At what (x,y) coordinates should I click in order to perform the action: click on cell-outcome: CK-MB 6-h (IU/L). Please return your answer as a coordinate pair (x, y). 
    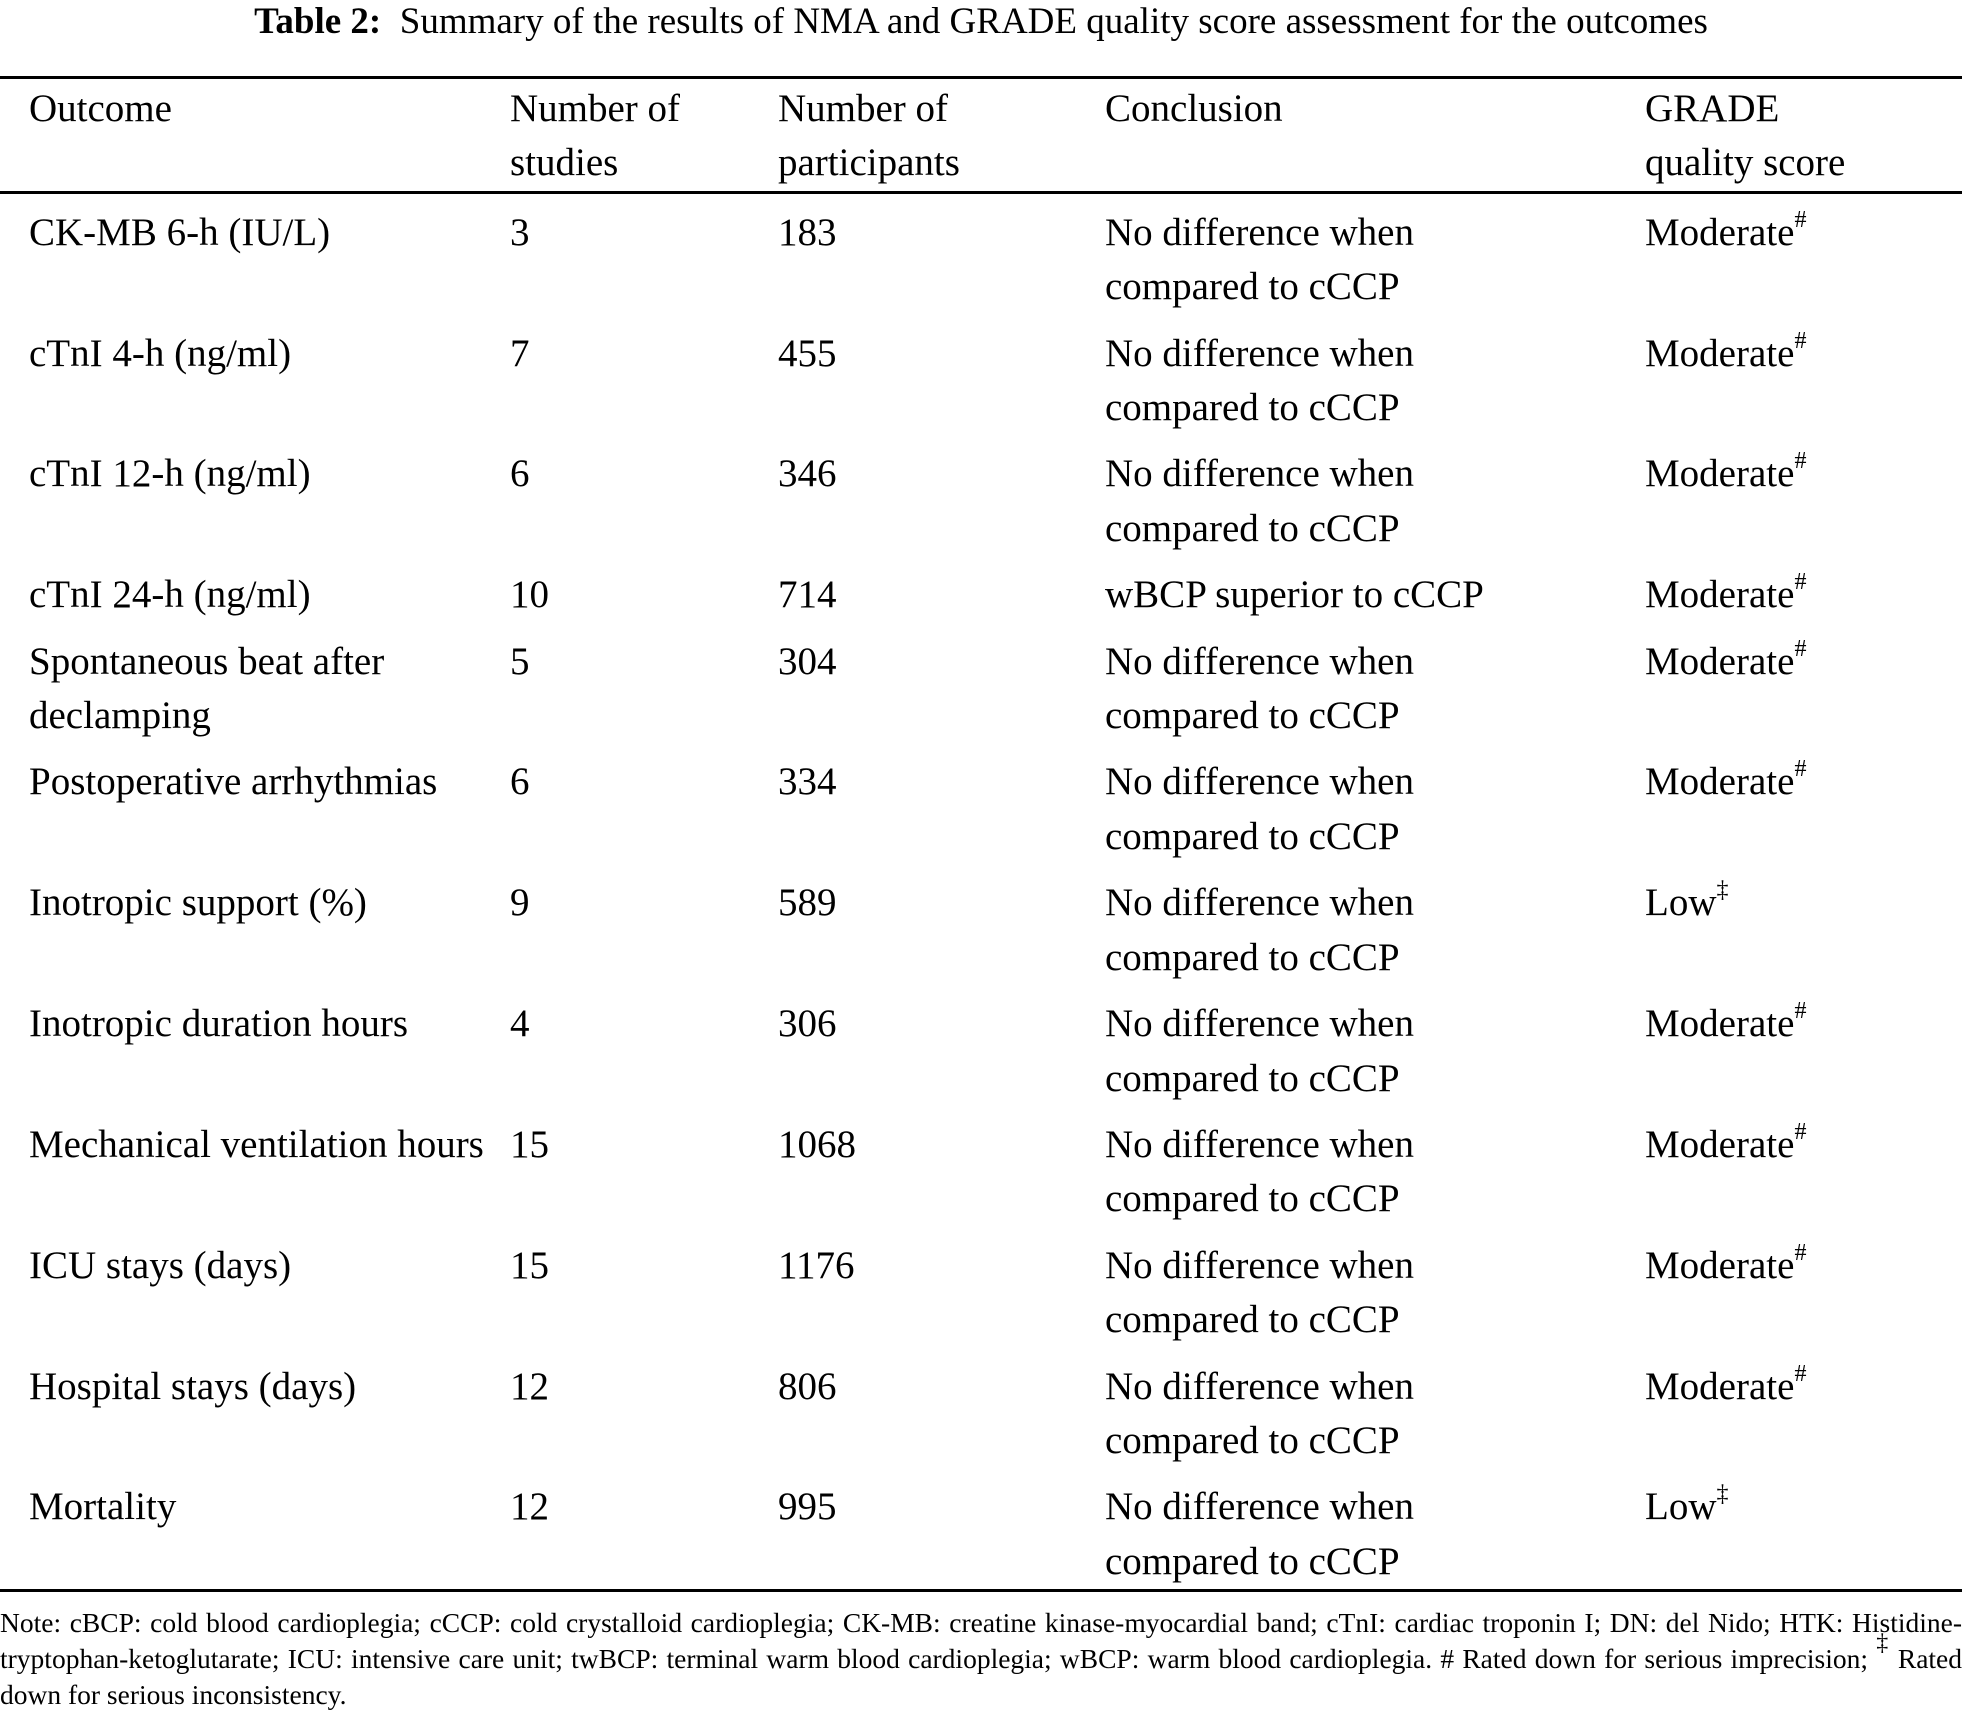
    Looking at the image, I should click on (255, 253).